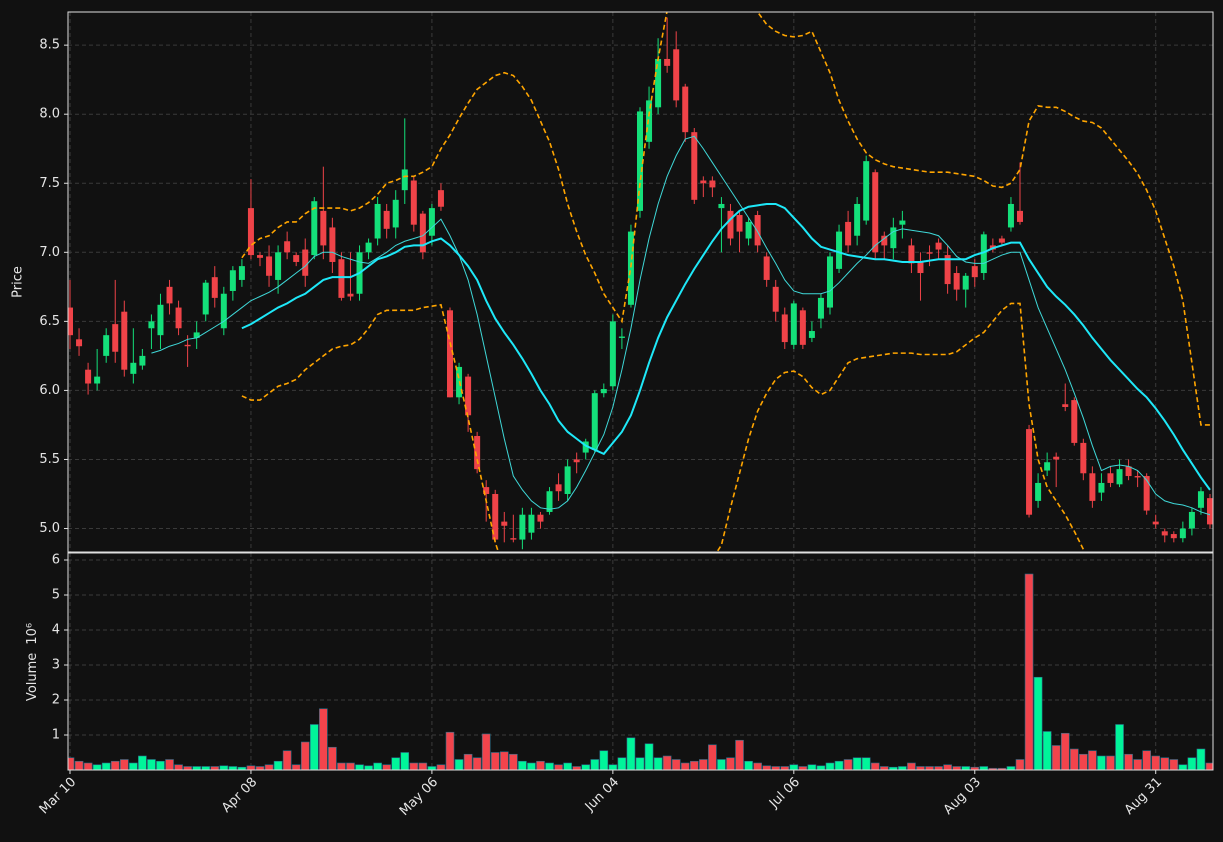  What do you see at coordinates (32, 677) in the screenshot?
I see `volume-label-text: Volume` at bounding box center [32, 677].